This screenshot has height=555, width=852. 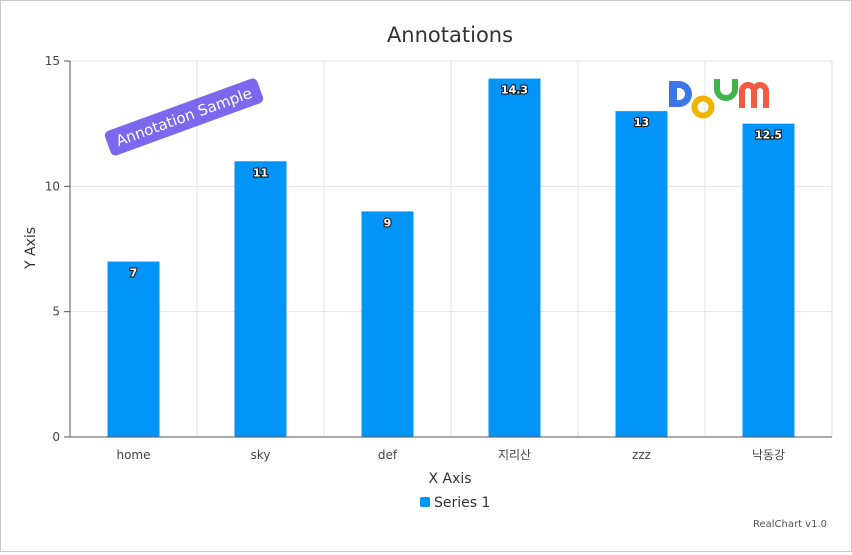 What do you see at coordinates (388, 455) in the screenshot?
I see `x-tick-label: def` at bounding box center [388, 455].